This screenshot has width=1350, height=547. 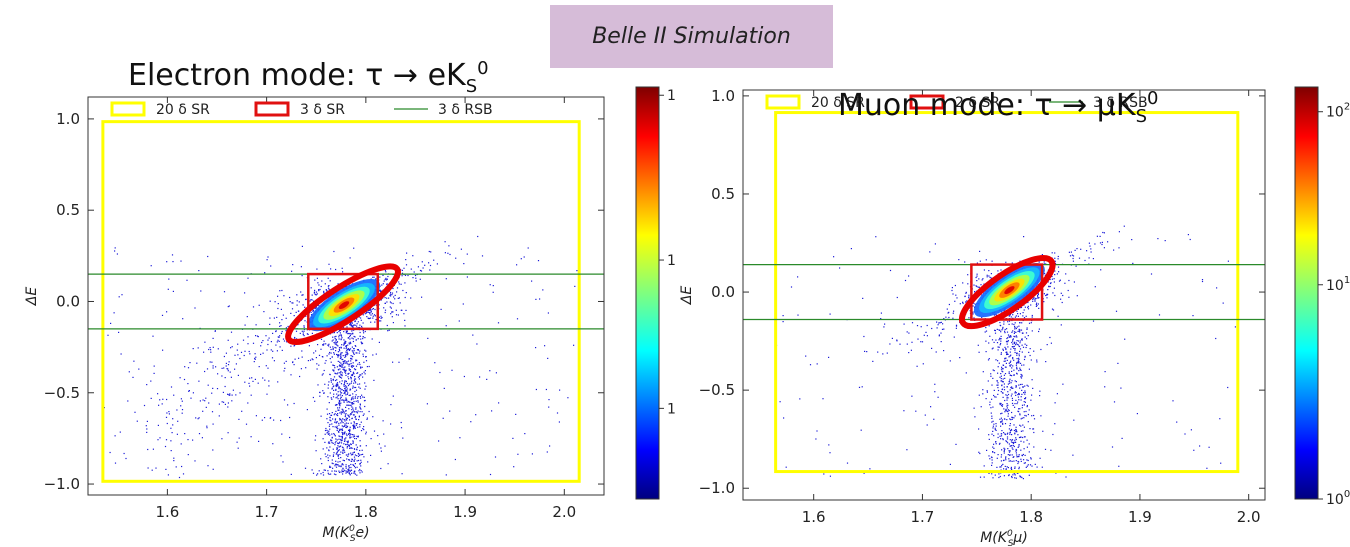 I want to click on y-tick-label: 1.0, so click(x=68, y=119).